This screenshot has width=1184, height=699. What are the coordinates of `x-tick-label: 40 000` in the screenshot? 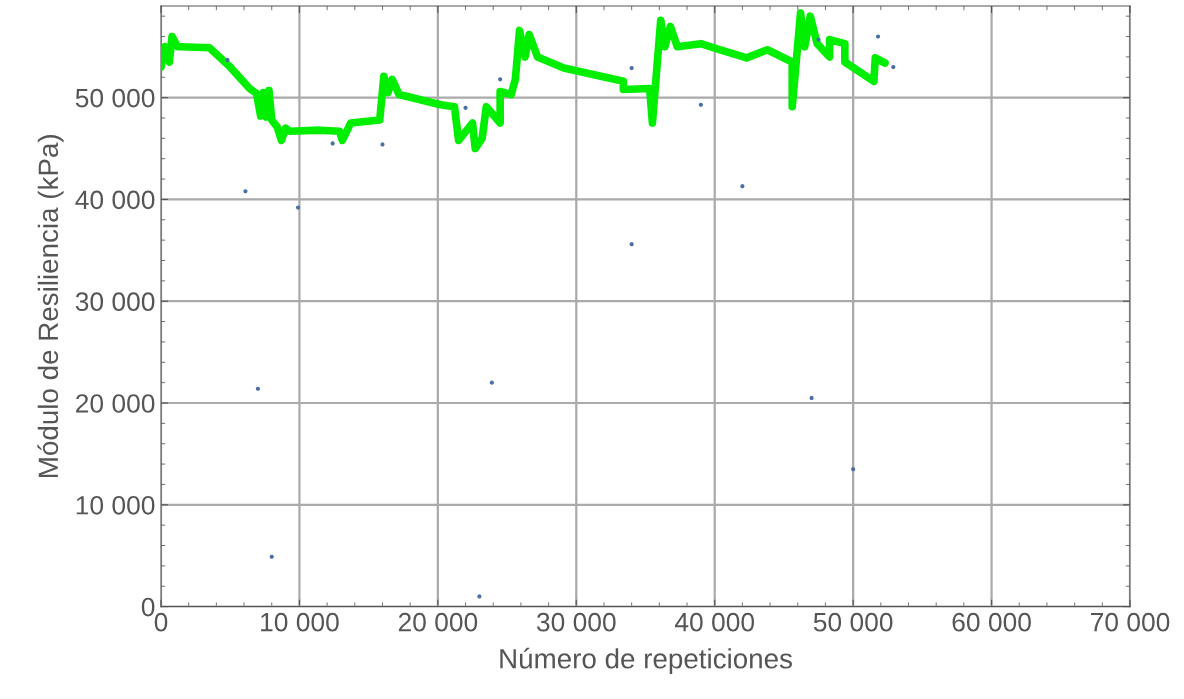 It's located at (714, 622).